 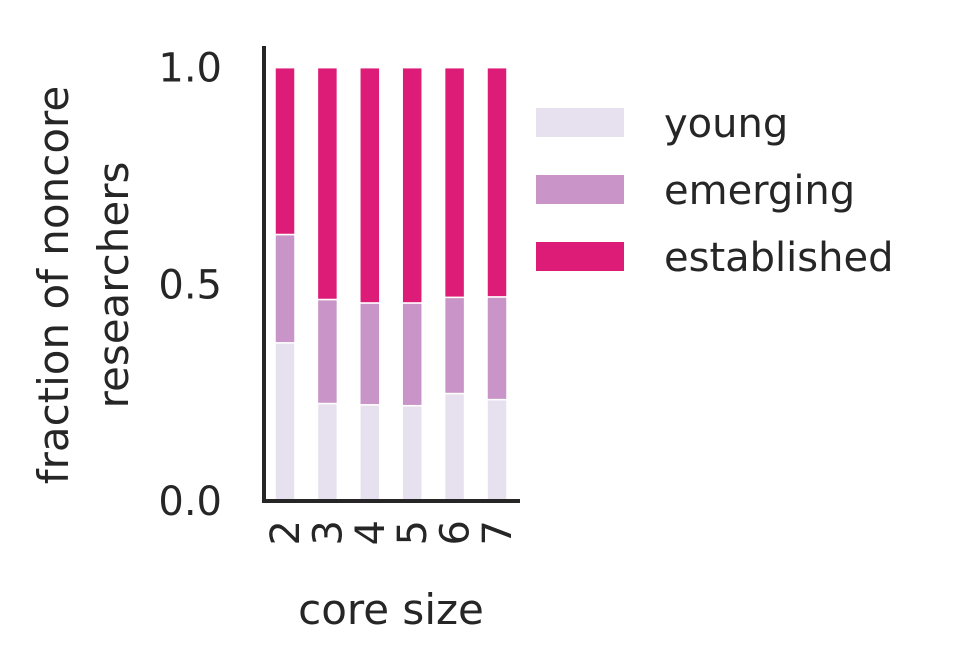 I want to click on legend: young emerging established, so click(x=714, y=191).